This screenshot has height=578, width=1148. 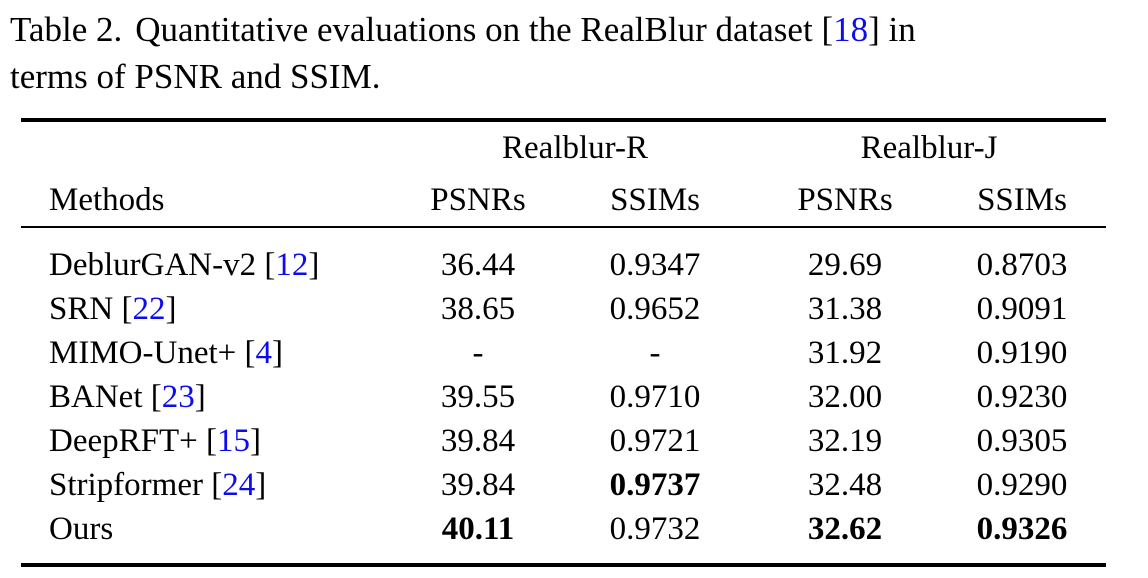 I want to click on method-name: DeblurGAN-v2, so click(x=153, y=264).